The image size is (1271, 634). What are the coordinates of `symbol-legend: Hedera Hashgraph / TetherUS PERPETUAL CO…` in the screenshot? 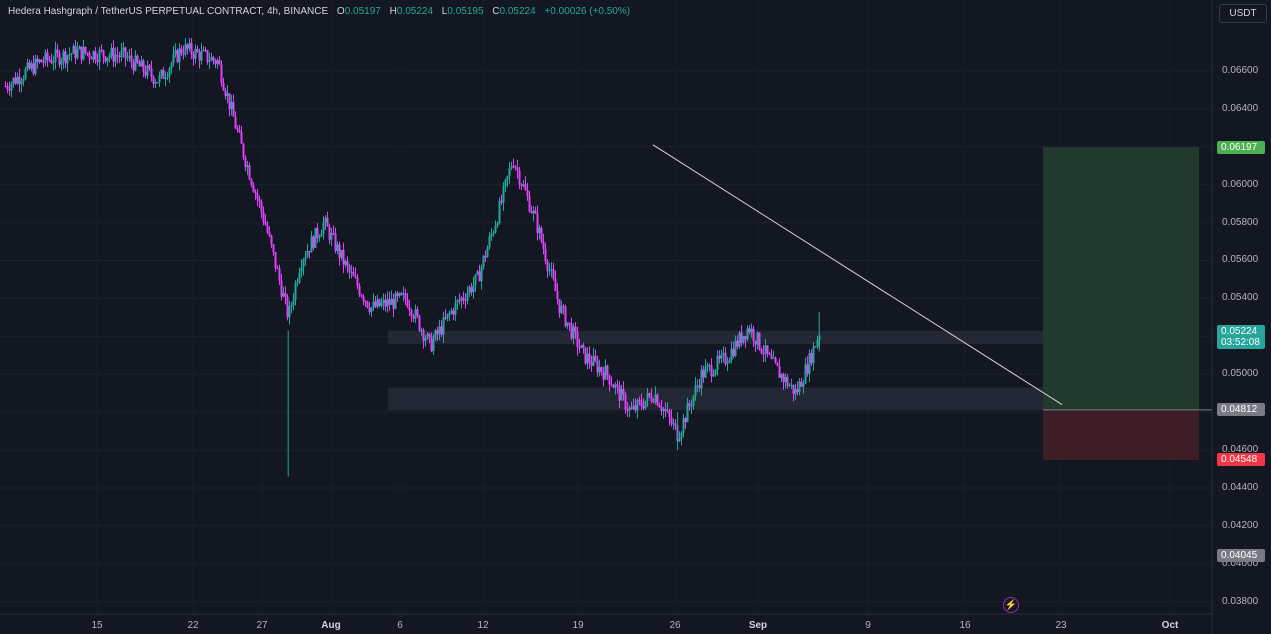 It's located at (319, 11).